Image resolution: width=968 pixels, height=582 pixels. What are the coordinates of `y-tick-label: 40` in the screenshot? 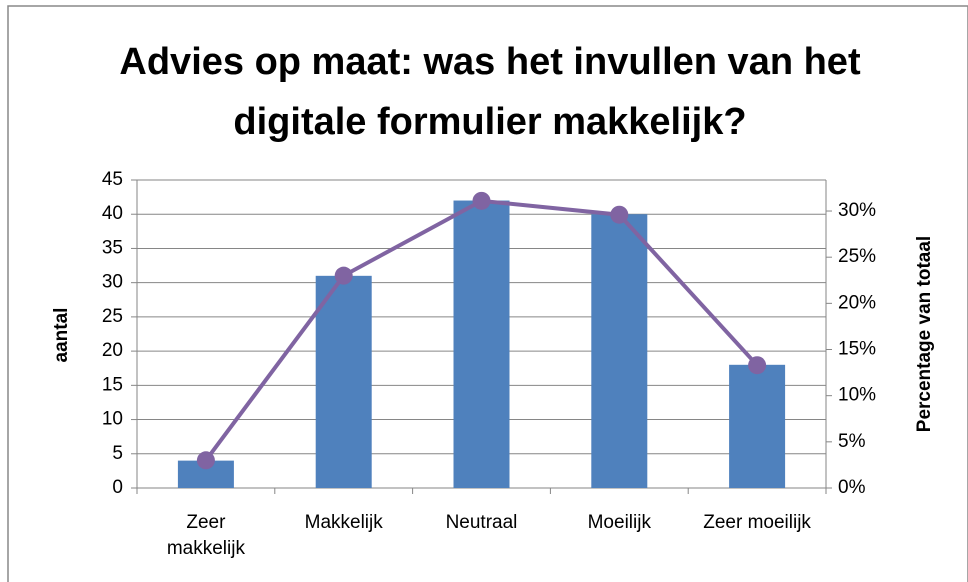 It's located at (112, 213).